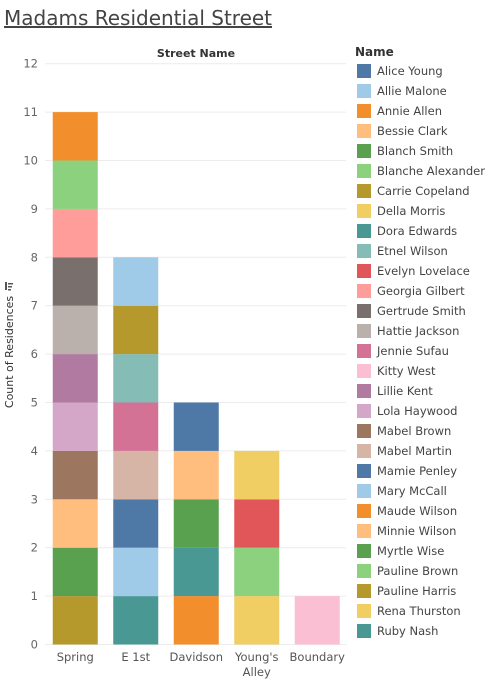 This screenshot has height=684, width=495. I want to click on x-tick-label: Young's Alley, so click(256, 664).